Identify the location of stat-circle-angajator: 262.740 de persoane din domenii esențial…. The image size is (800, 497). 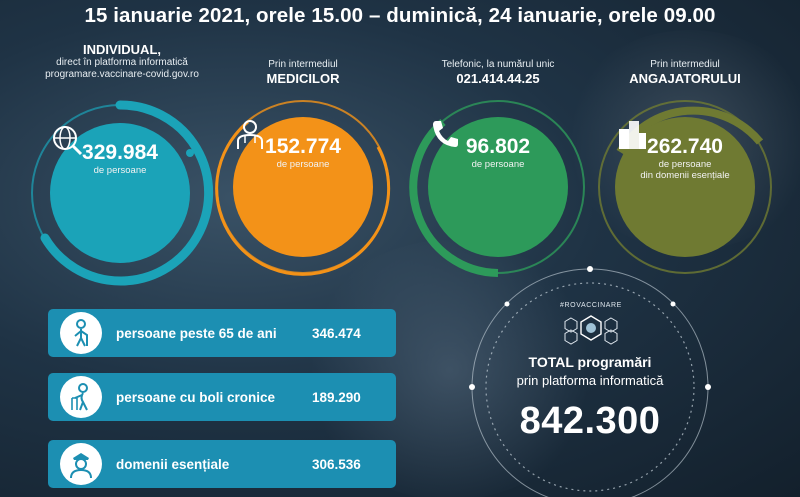
(685, 187).